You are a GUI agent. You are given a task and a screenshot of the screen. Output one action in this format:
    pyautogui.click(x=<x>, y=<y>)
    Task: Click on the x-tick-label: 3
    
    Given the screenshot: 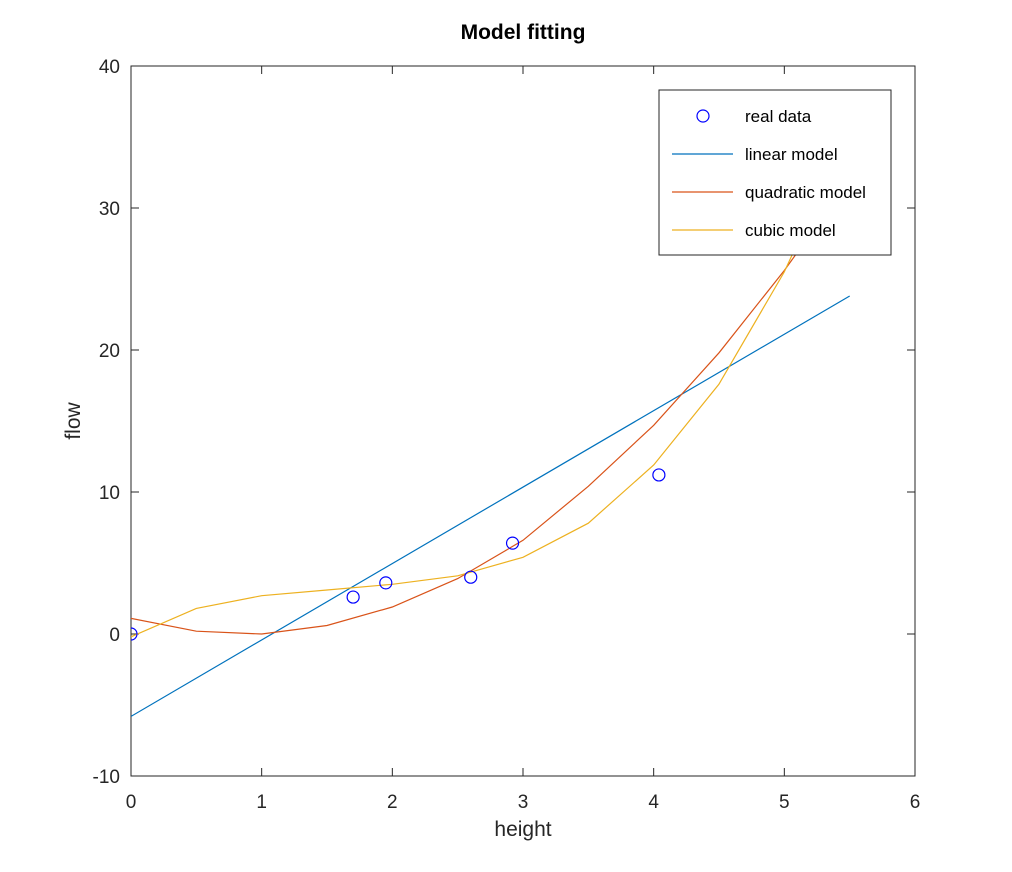 What is the action you would take?
    pyautogui.click(x=523, y=802)
    